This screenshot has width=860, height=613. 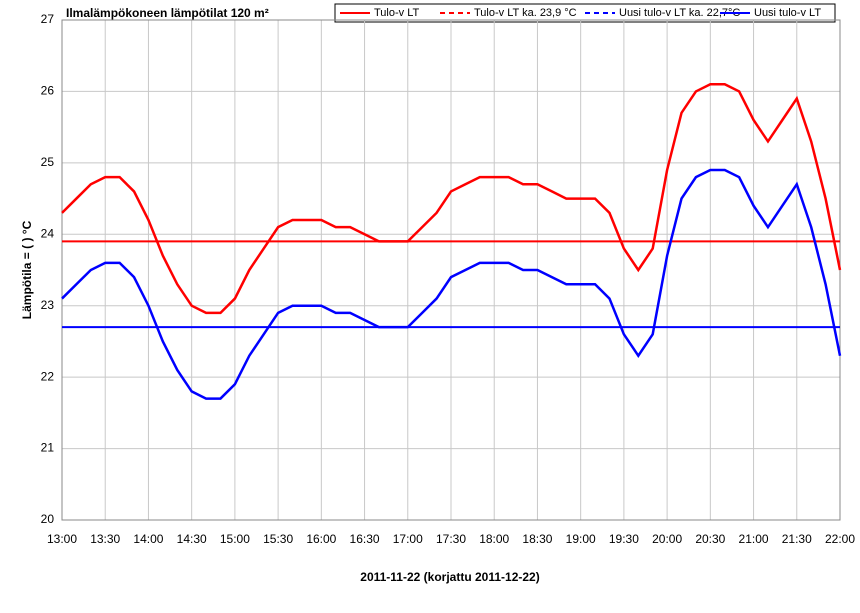 I want to click on x-tick-label: 18:30, so click(x=537, y=539).